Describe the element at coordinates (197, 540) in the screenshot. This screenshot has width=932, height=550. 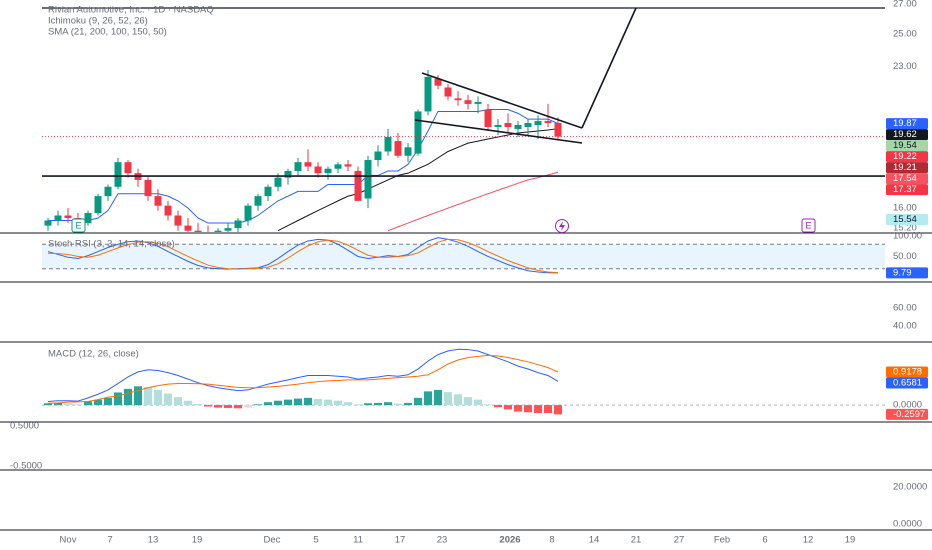
I see `x-tick-label: 19` at that location.